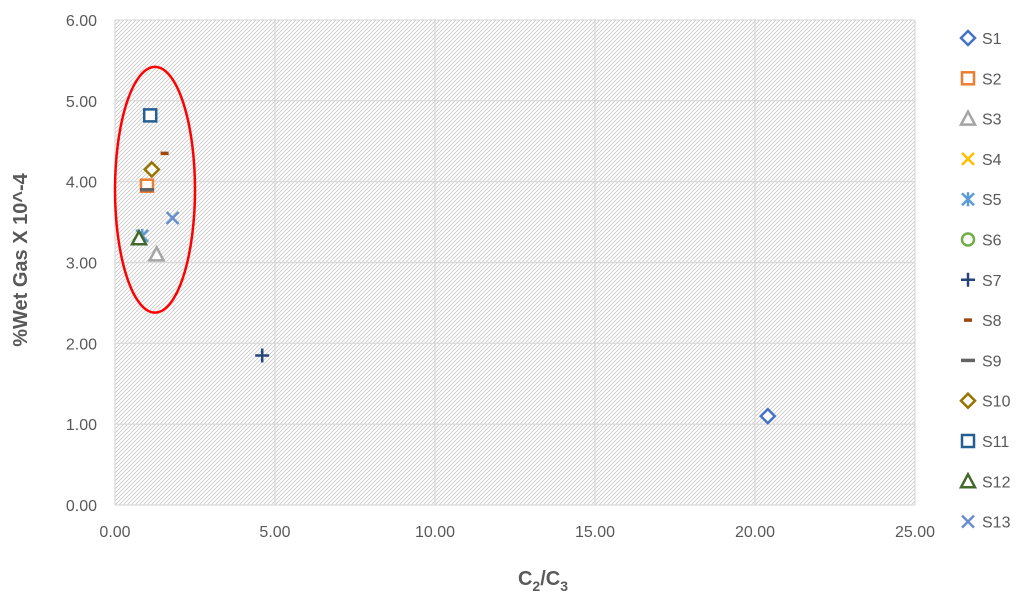  I want to click on legend-marker-s13, so click(968, 521).